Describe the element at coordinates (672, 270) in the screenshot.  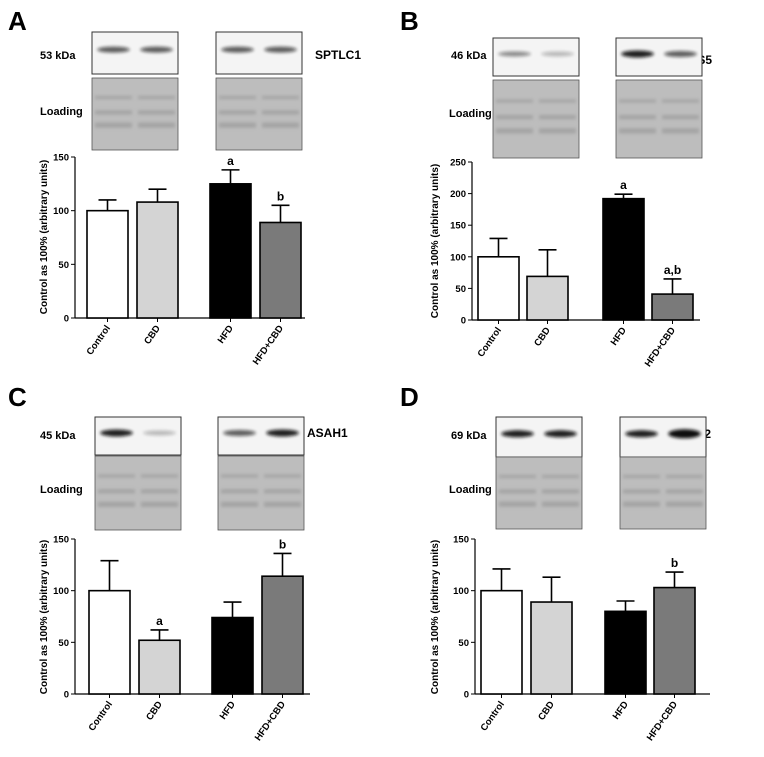
I see `significance-label: a,b` at that location.